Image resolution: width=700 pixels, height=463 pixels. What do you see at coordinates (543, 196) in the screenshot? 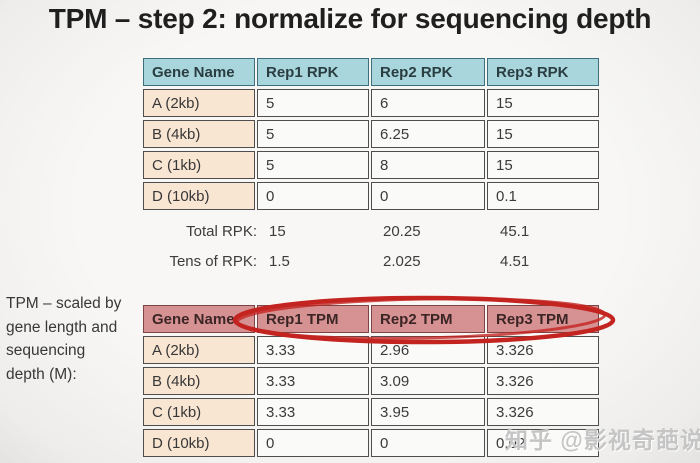
I see `value-cell: 0.1` at bounding box center [543, 196].